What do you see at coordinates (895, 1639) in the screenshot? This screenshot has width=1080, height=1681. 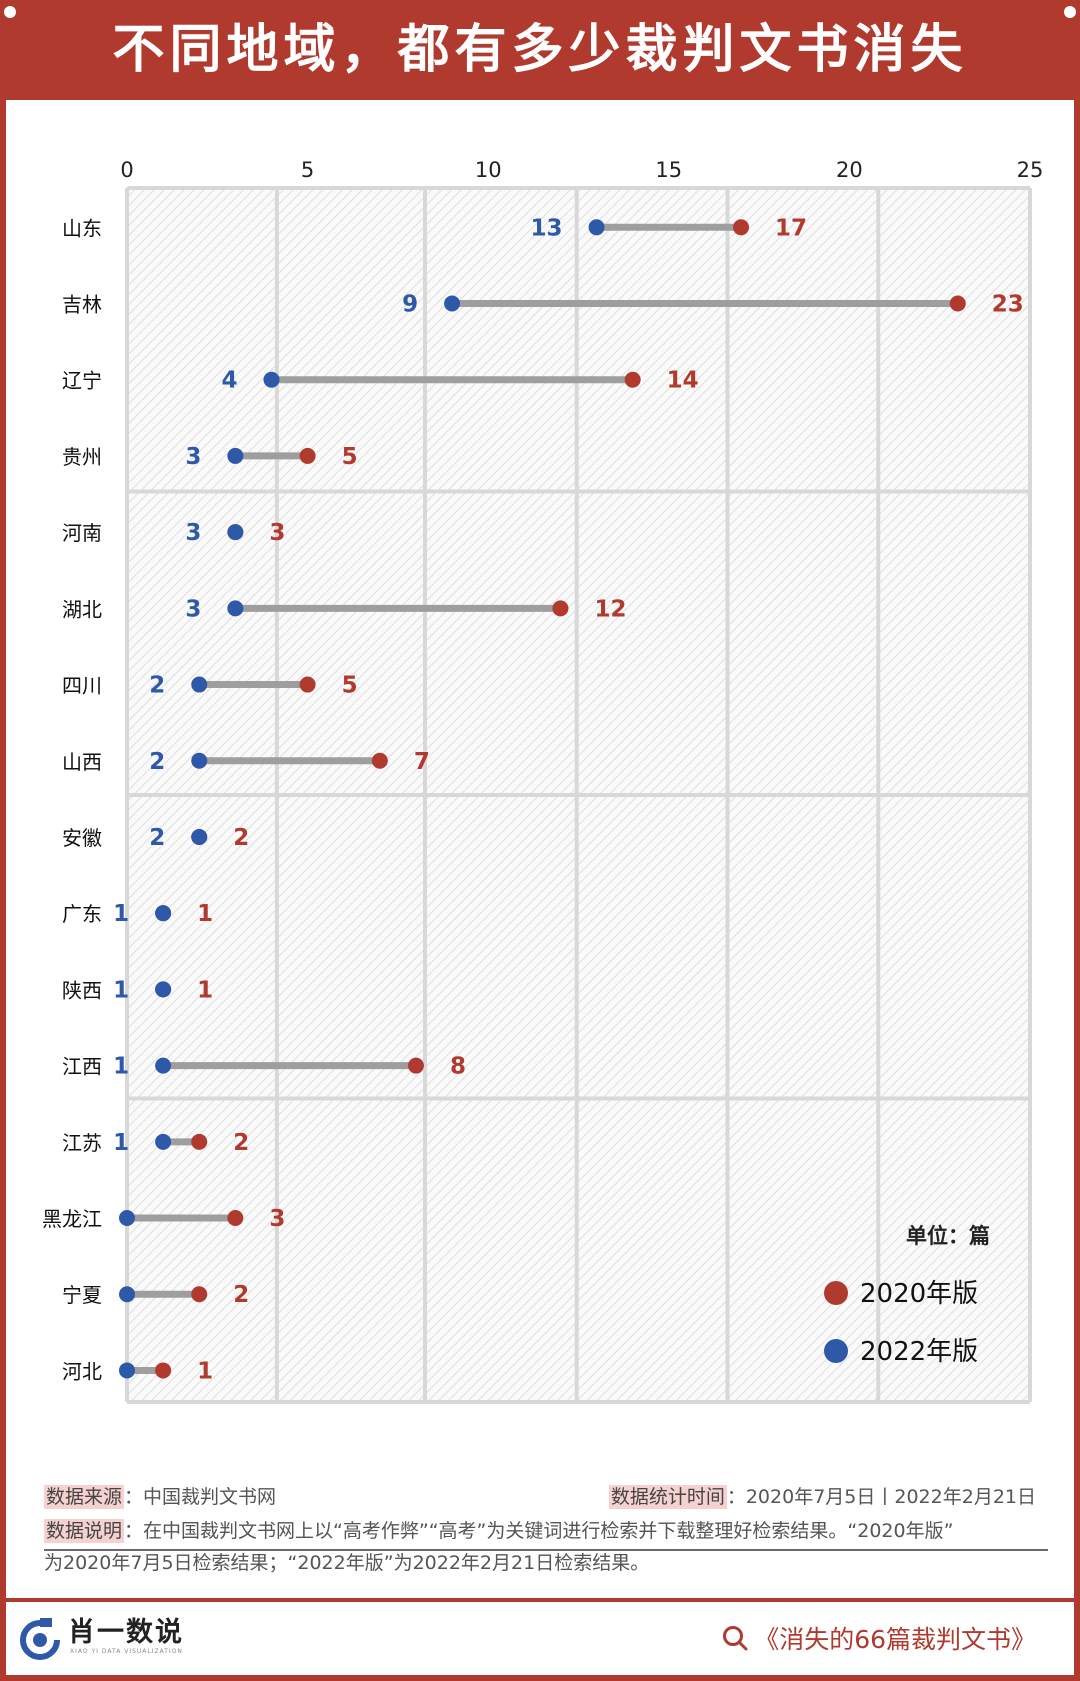 I see `search-text: 《消失的66篇裁判文书》` at bounding box center [895, 1639].